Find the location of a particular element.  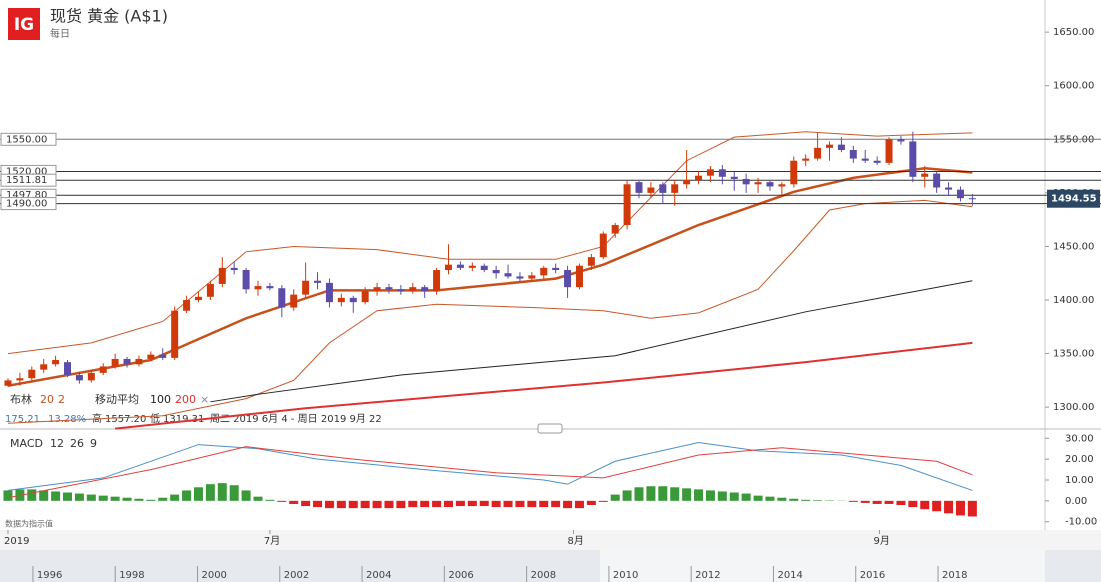

logo-text: IG is located at coordinates (24, 25).